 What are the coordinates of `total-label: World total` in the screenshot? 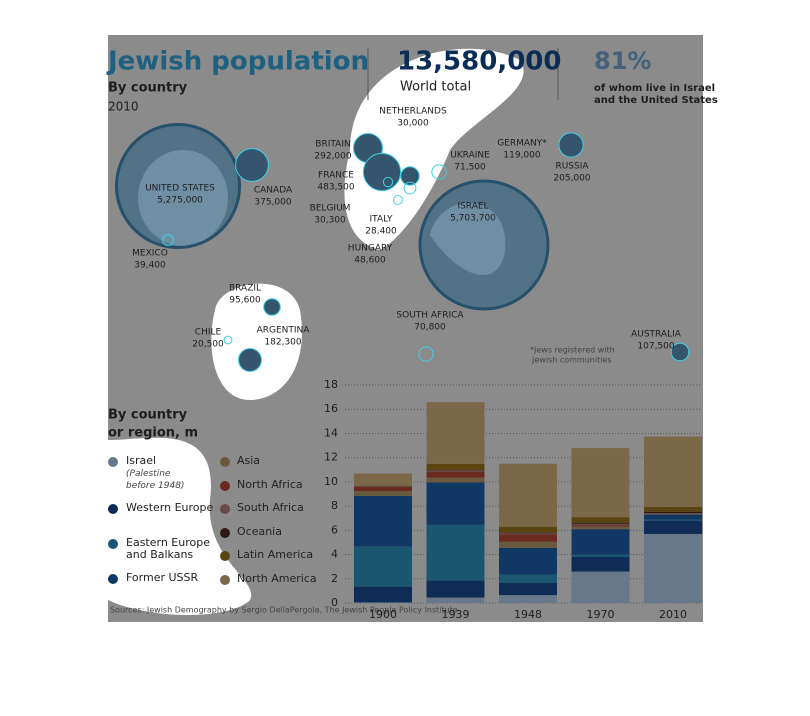 It's located at (435, 87).